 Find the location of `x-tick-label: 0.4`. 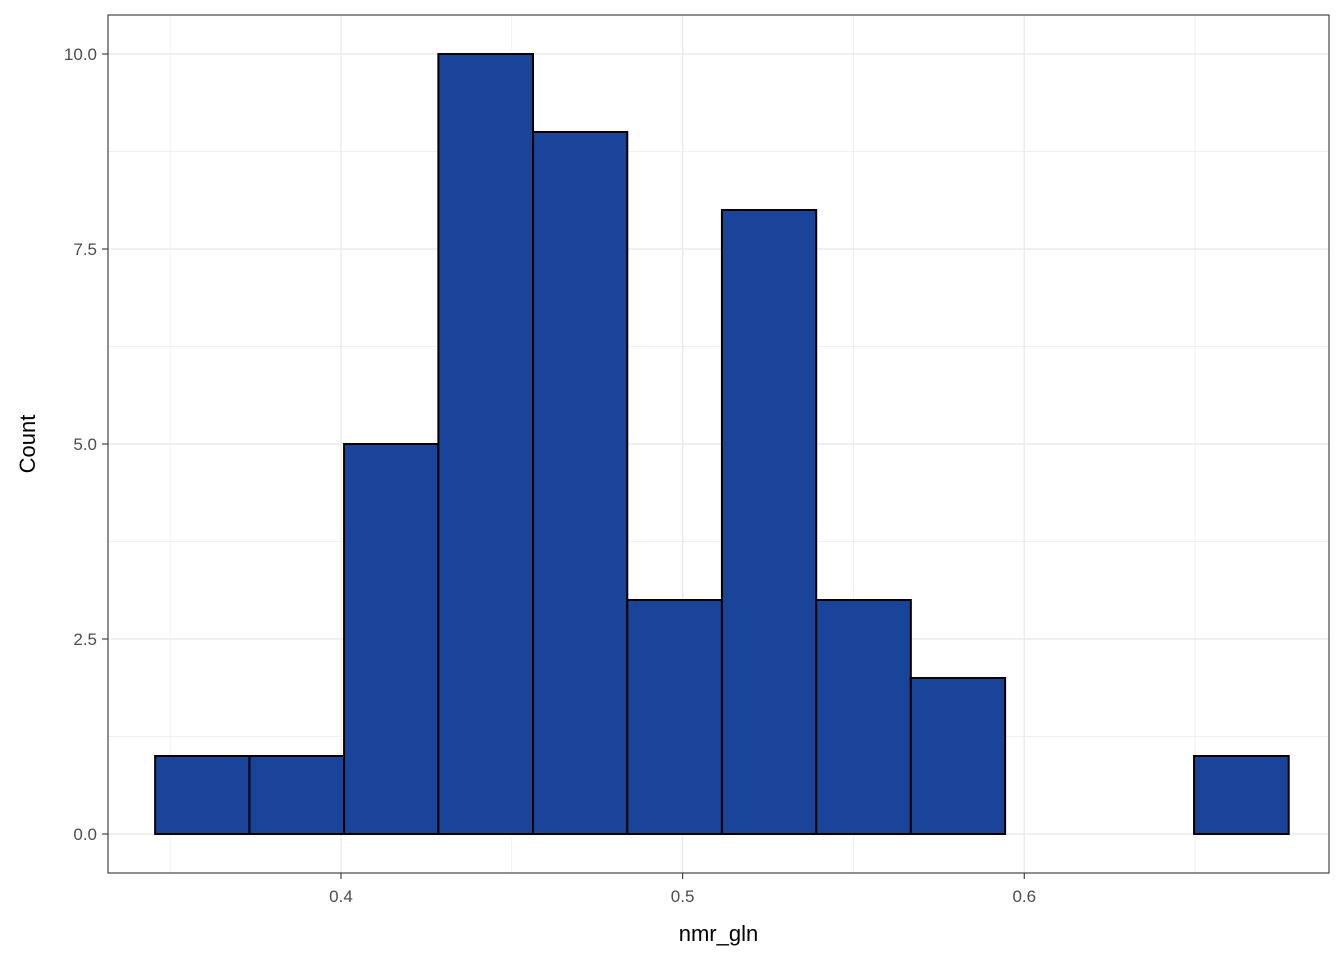

x-tick-label: 0.4 is located at coordinates (341, 896).